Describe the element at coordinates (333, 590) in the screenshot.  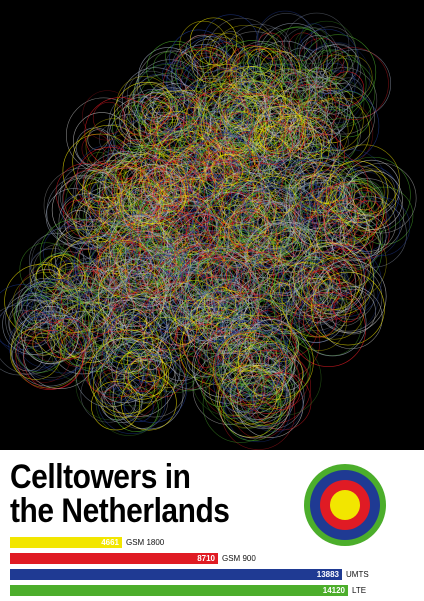
I see `legend-value-lte: 14120` at that location.